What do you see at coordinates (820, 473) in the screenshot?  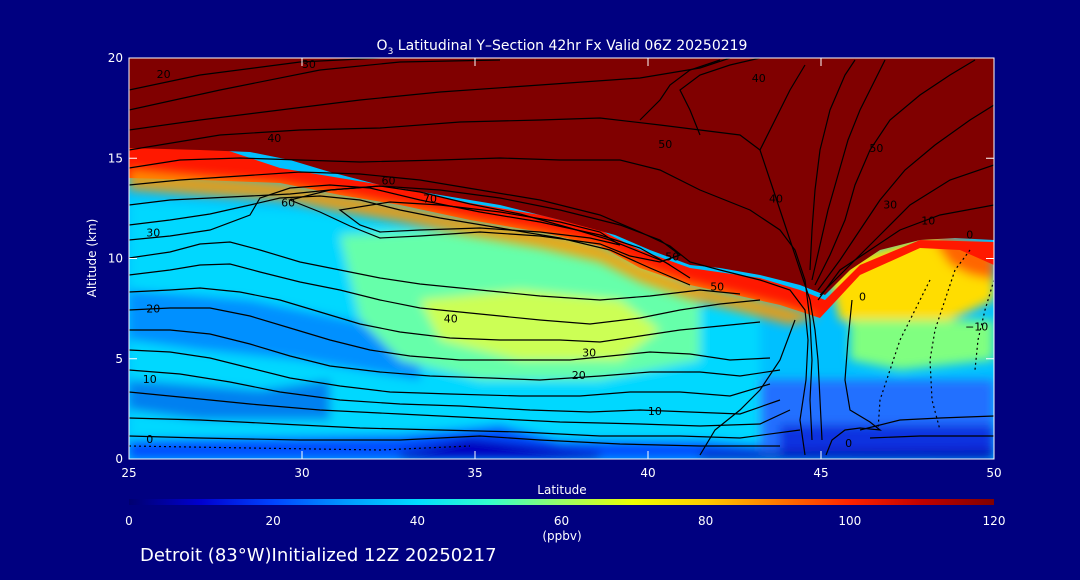 I see `x-tick-label: 45` at bounding box center [820, 473].